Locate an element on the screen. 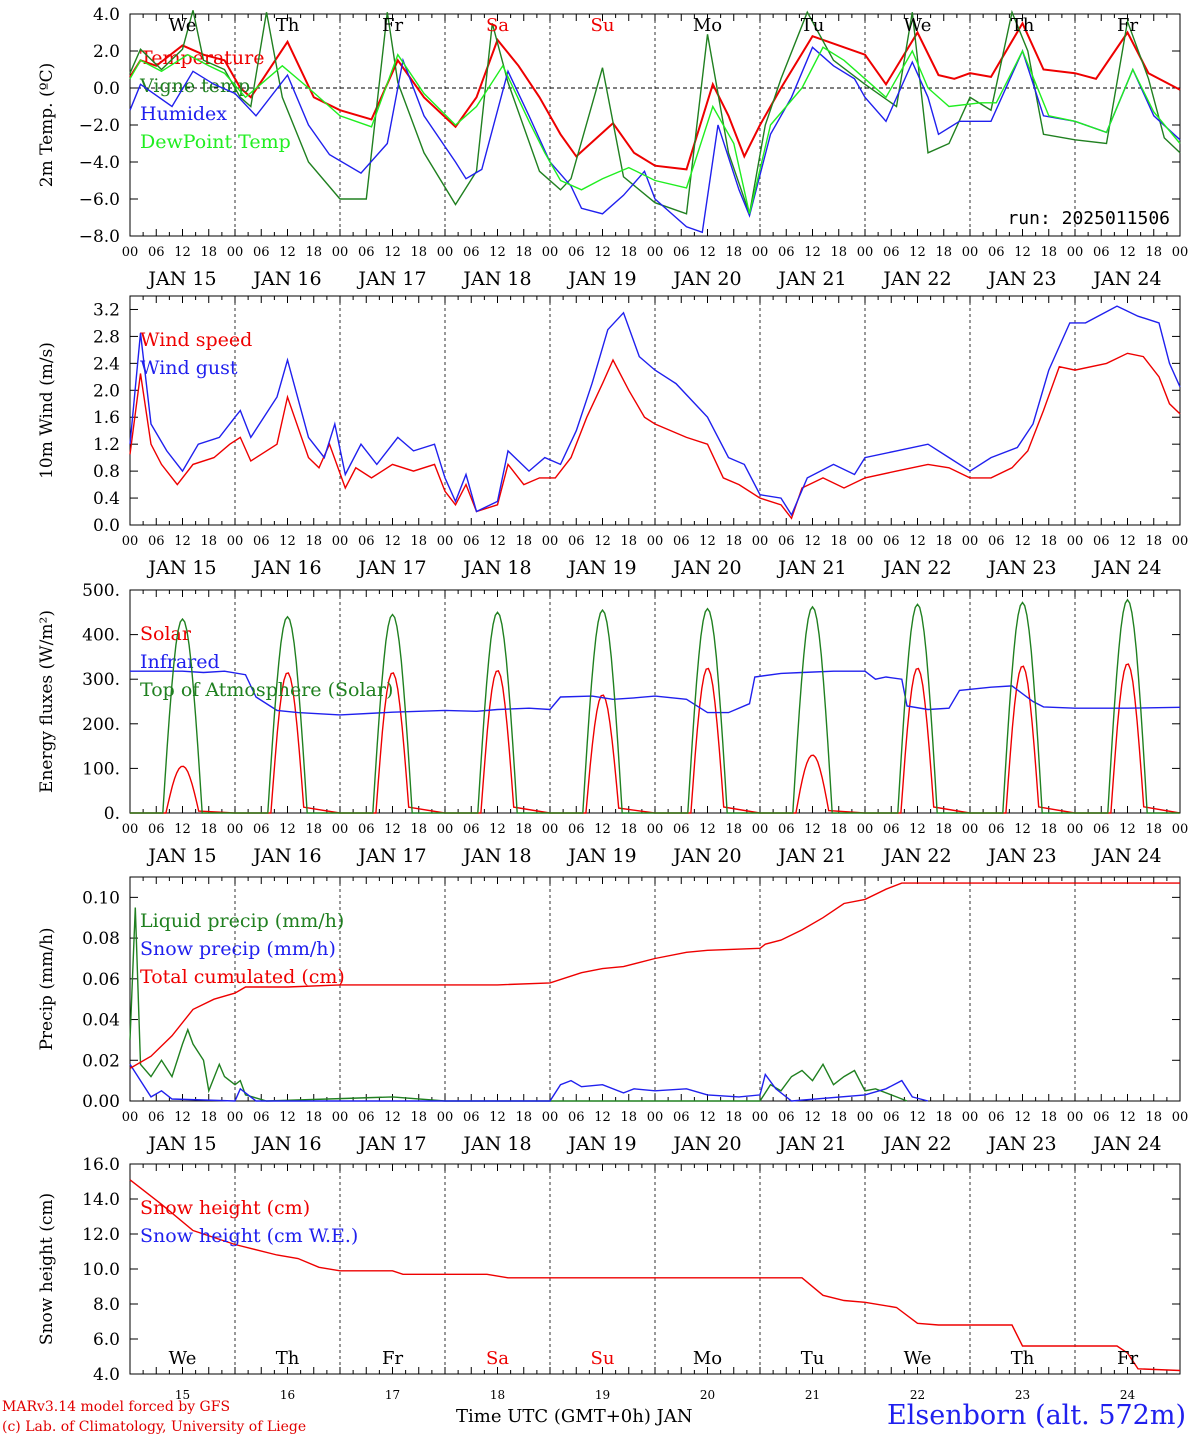  y-tick-label: 10.0 is located at coordinates (101, 1270).